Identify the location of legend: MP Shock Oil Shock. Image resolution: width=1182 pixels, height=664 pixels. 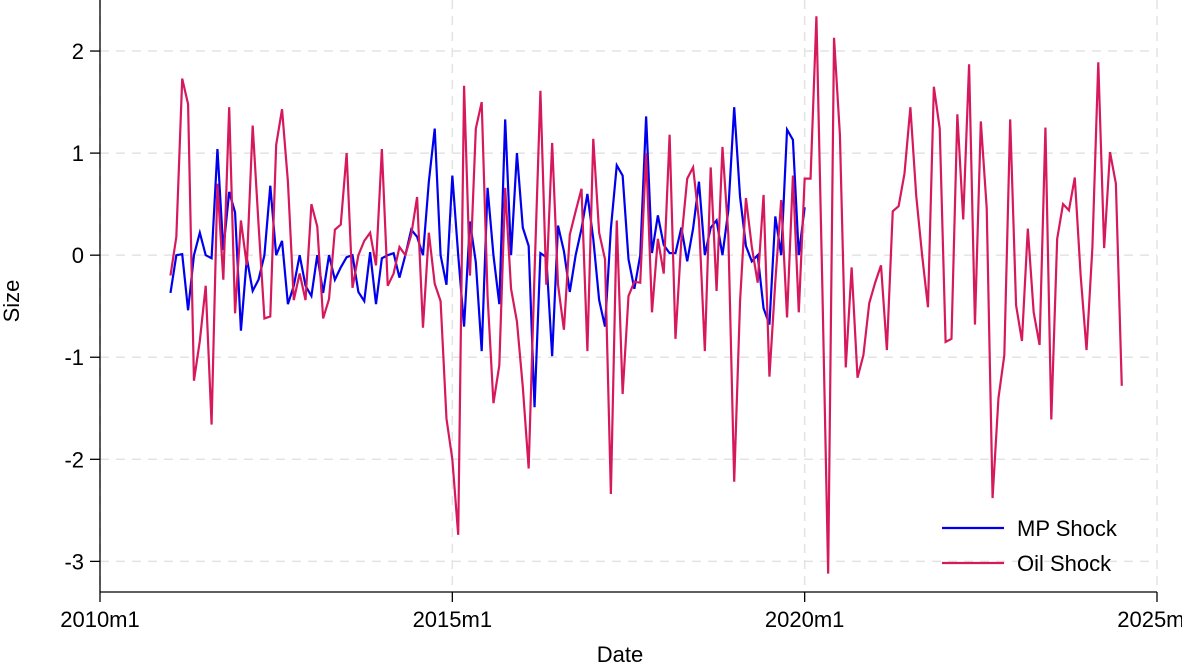
(1030, 546).